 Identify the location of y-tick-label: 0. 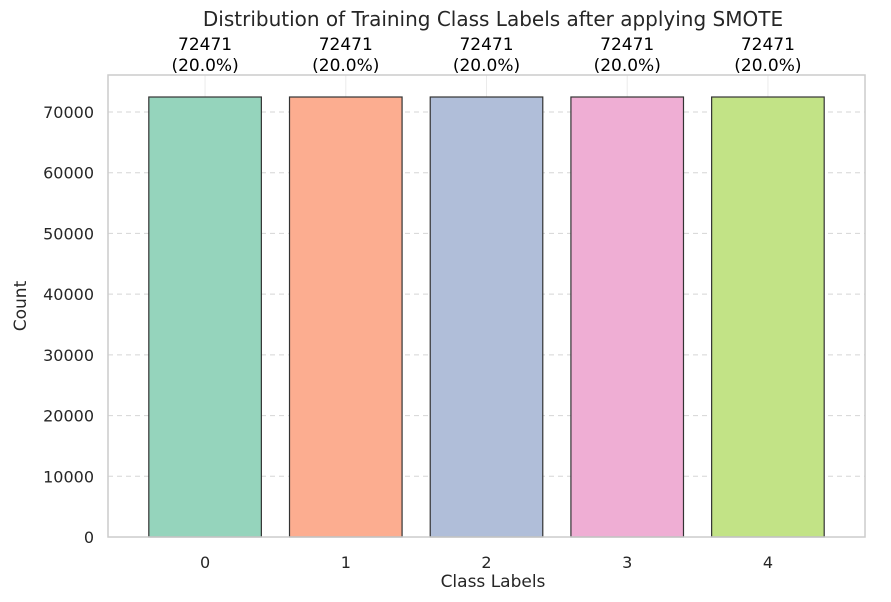
(89, 537).